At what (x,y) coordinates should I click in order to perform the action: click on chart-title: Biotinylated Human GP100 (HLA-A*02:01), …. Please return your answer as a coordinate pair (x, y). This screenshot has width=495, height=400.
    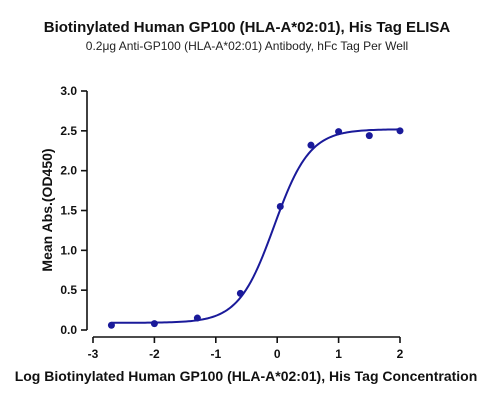
    Looking at the image, I should click on (247, 27).